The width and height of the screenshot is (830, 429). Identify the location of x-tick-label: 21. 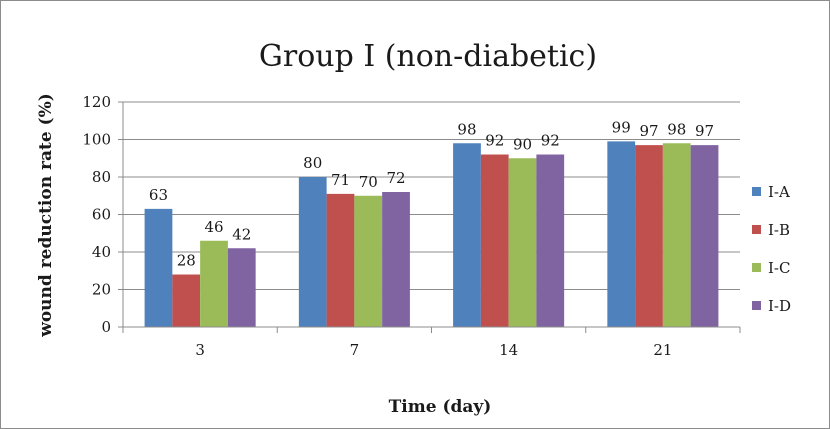
(662, 350).